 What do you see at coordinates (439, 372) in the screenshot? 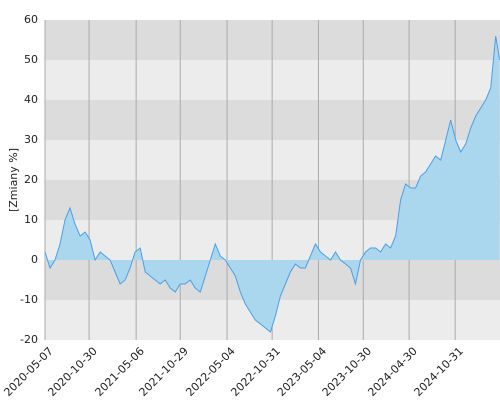
I see `x-tick-label: 2024-10-31` at bounding box center [439, 372].